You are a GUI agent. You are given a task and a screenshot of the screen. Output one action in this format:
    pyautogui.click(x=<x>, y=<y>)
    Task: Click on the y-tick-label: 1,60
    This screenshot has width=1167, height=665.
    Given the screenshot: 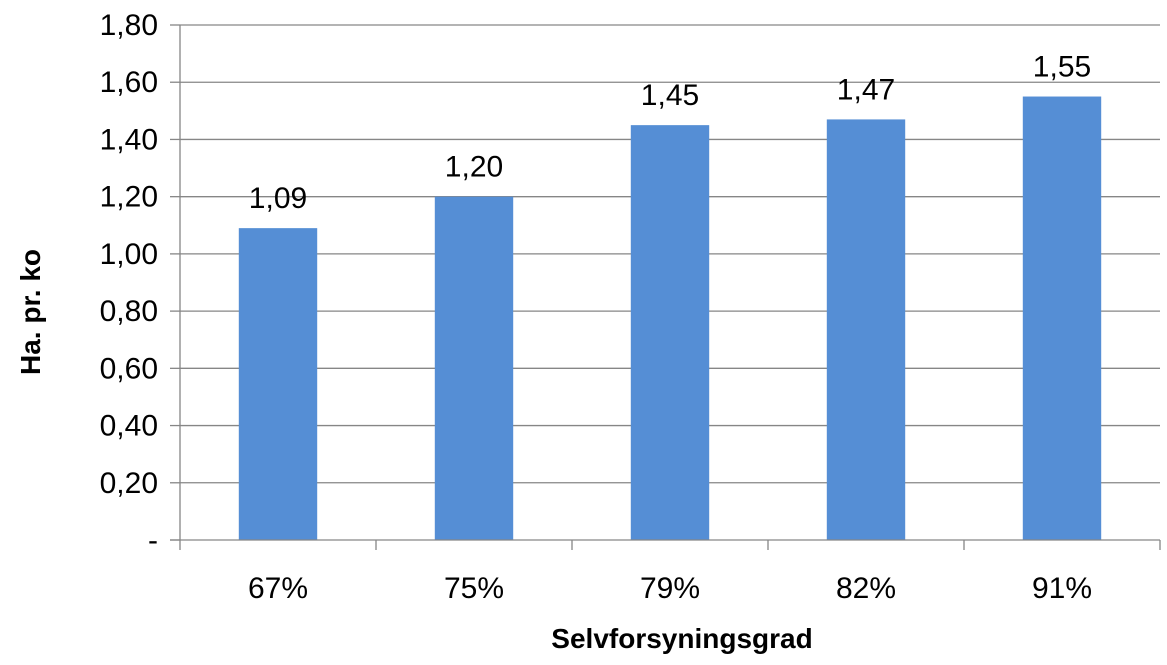 What is the action you would take?
    pyautogui.click(x=129, y=82)
    